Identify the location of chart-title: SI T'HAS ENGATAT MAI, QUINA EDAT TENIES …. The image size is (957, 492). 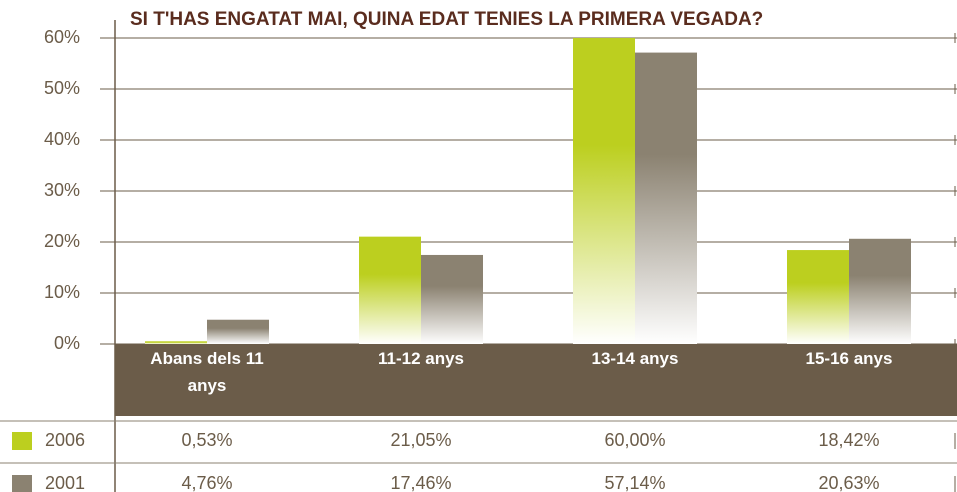
(446, 19).